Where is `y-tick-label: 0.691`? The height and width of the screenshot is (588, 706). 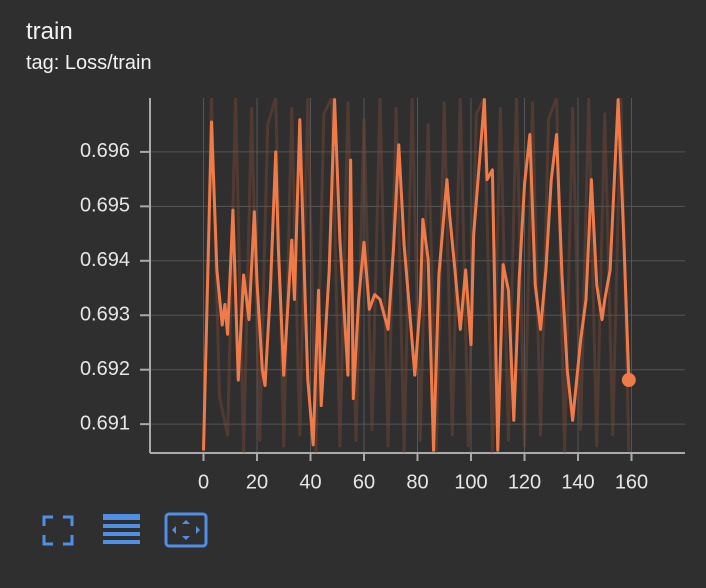 y-tick-label: 0.691 is located at coordinates (105, 423).